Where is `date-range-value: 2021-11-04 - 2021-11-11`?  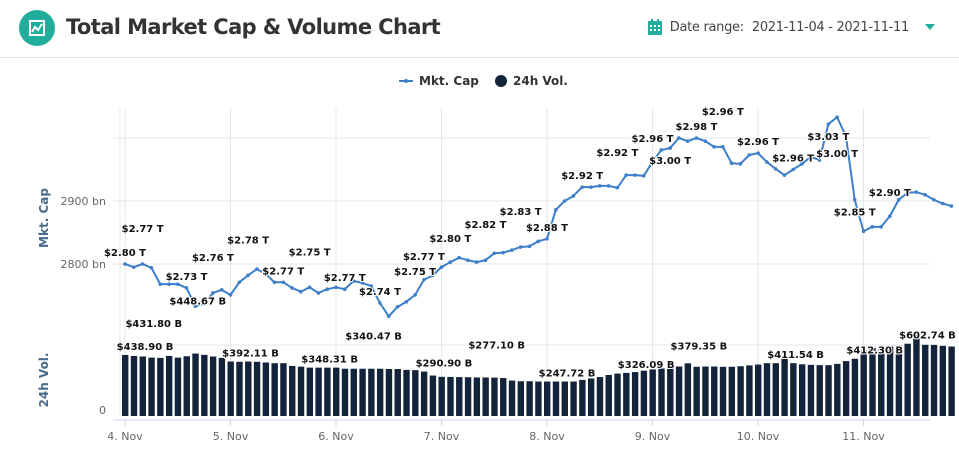
date-range-value: 2021-11-04 - 2021-11-11 is located at coordinates (830, 27).